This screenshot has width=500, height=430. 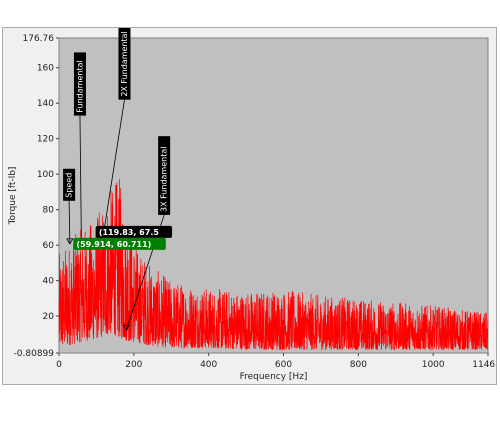 I want to click on y-tick-label: 40, so click(x=49, y=282).